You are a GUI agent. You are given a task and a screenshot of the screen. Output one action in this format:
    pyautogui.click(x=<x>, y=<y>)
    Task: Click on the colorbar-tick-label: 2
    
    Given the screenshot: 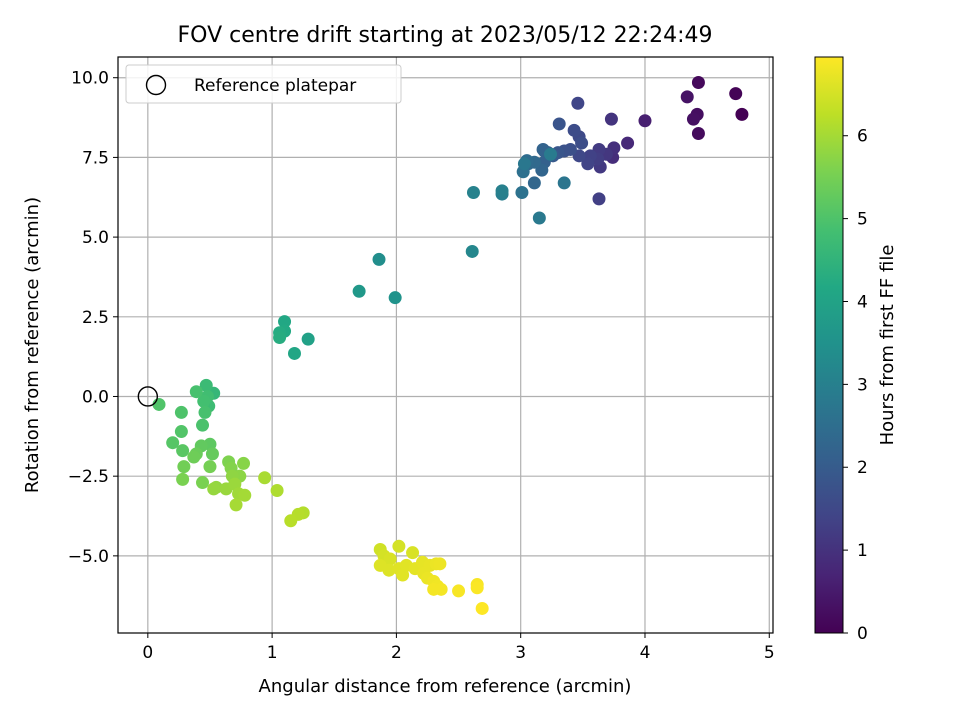 What is the action you would take?
    pyautogui.click(x=862, y=468)
    